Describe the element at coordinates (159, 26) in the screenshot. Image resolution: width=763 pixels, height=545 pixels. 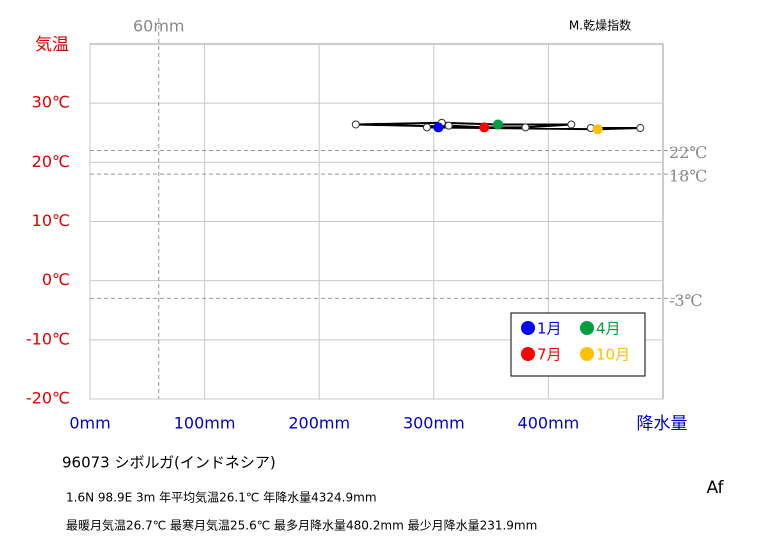
I see `reference-label: 60mm` at that location.